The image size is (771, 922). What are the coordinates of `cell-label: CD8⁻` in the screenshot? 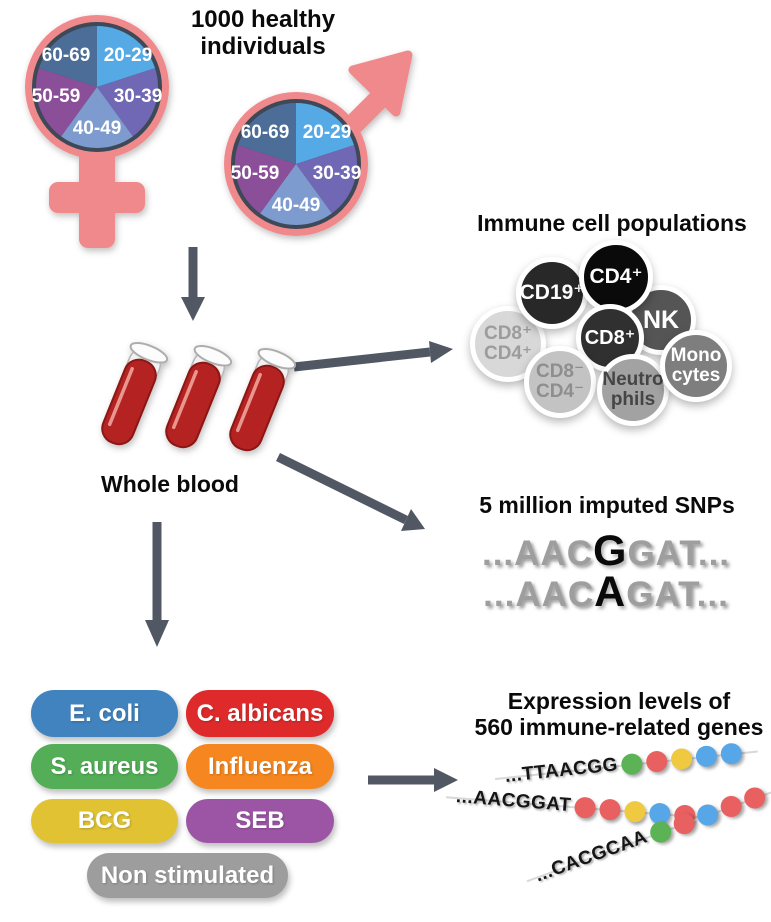 It's located at (560, 371).